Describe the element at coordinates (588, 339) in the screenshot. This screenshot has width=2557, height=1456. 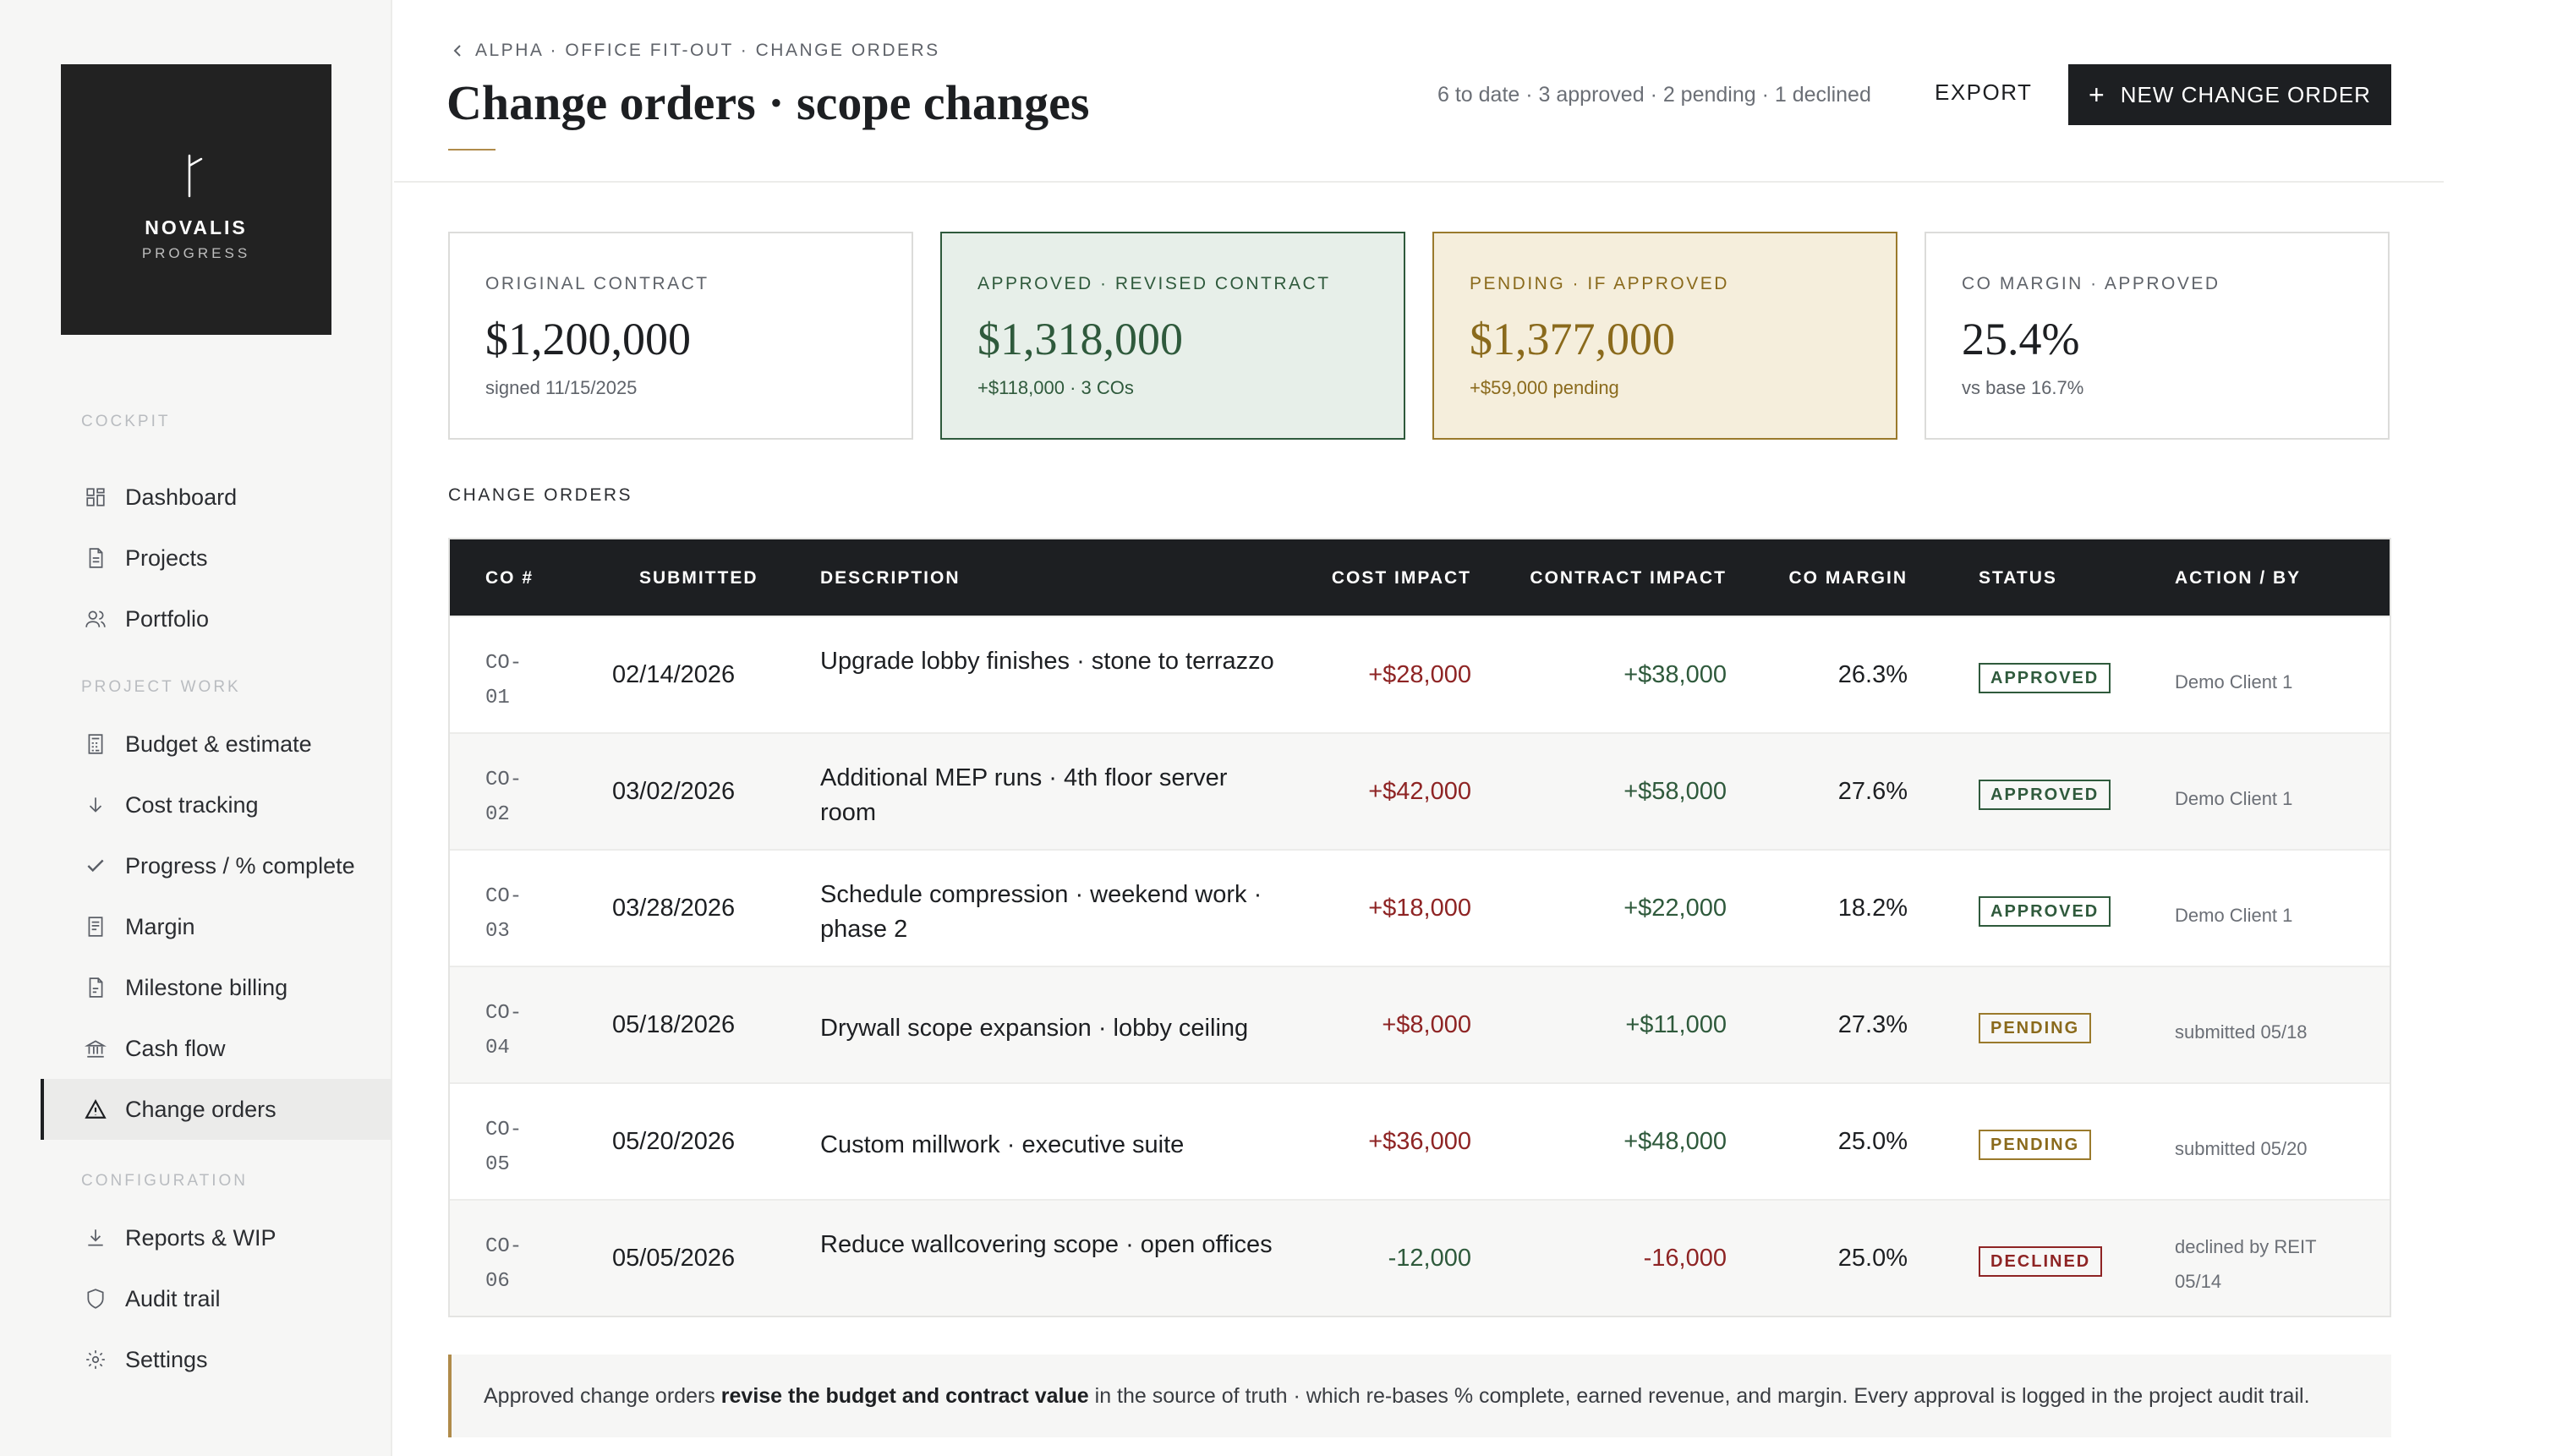
I see `kpi-value: $1,200,000` at that location.